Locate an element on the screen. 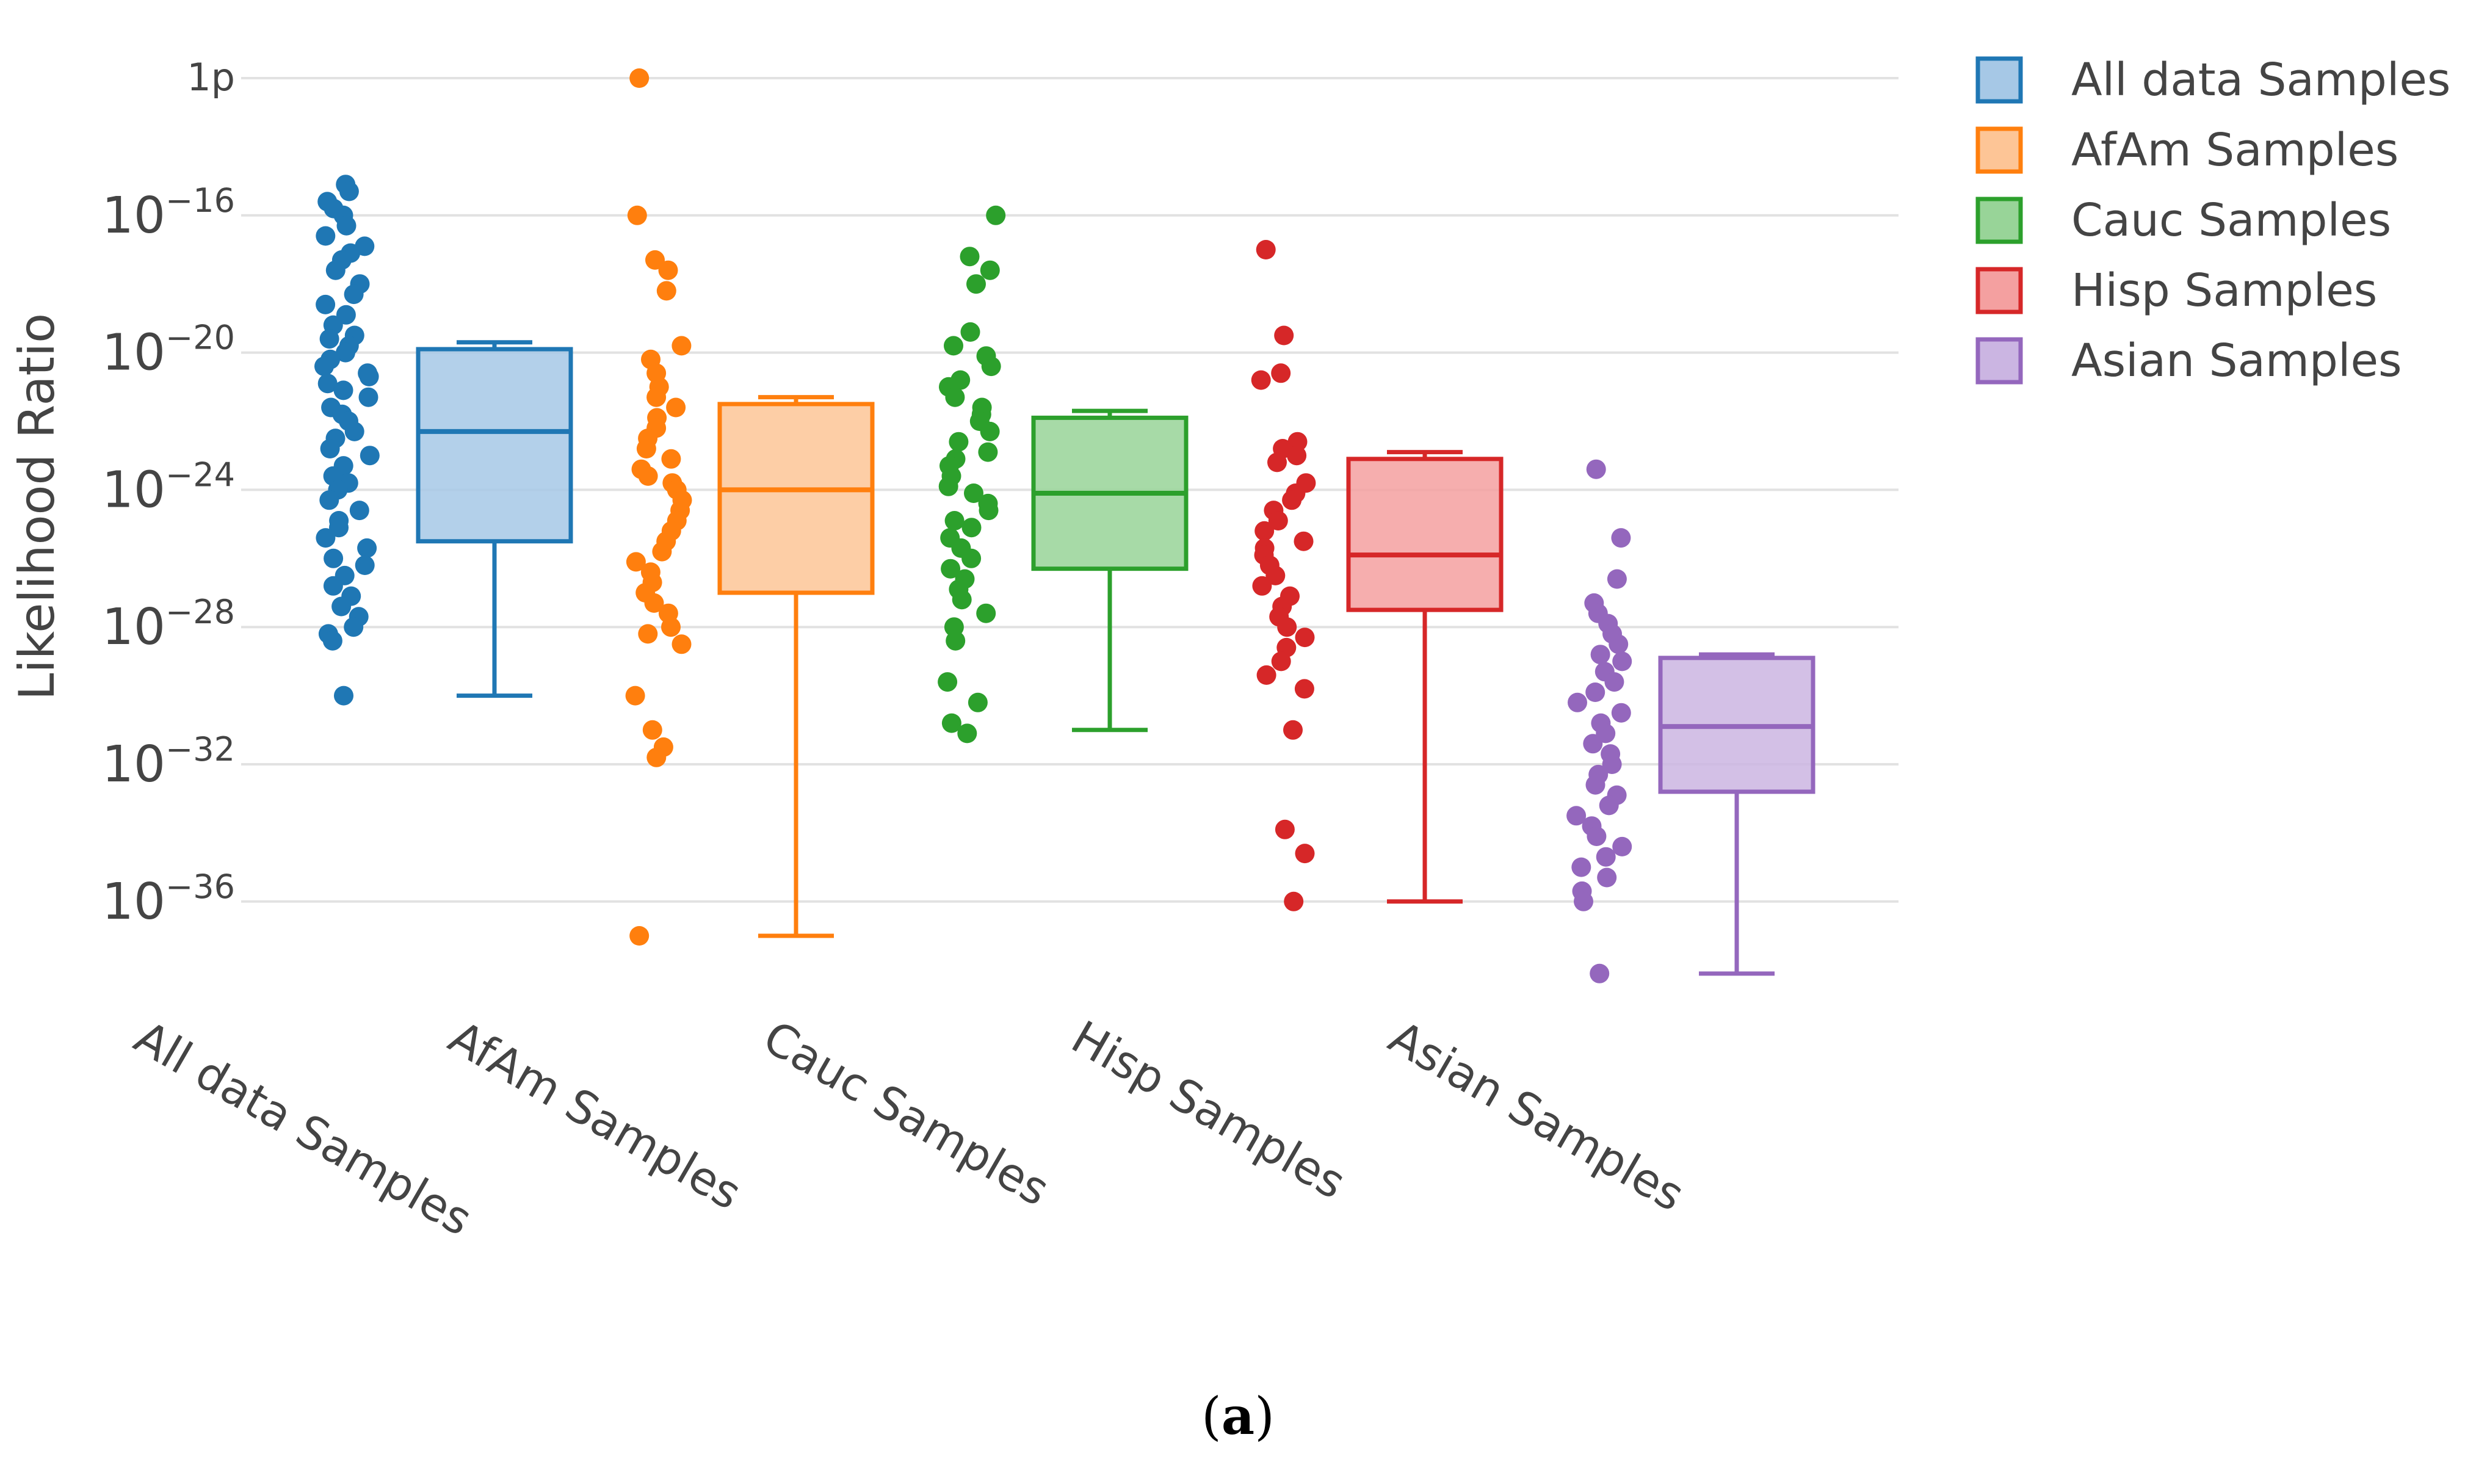 The image size is (2476, 1484). y-axis-label: Likelihood Ratio is located at coordinates (37, 507).